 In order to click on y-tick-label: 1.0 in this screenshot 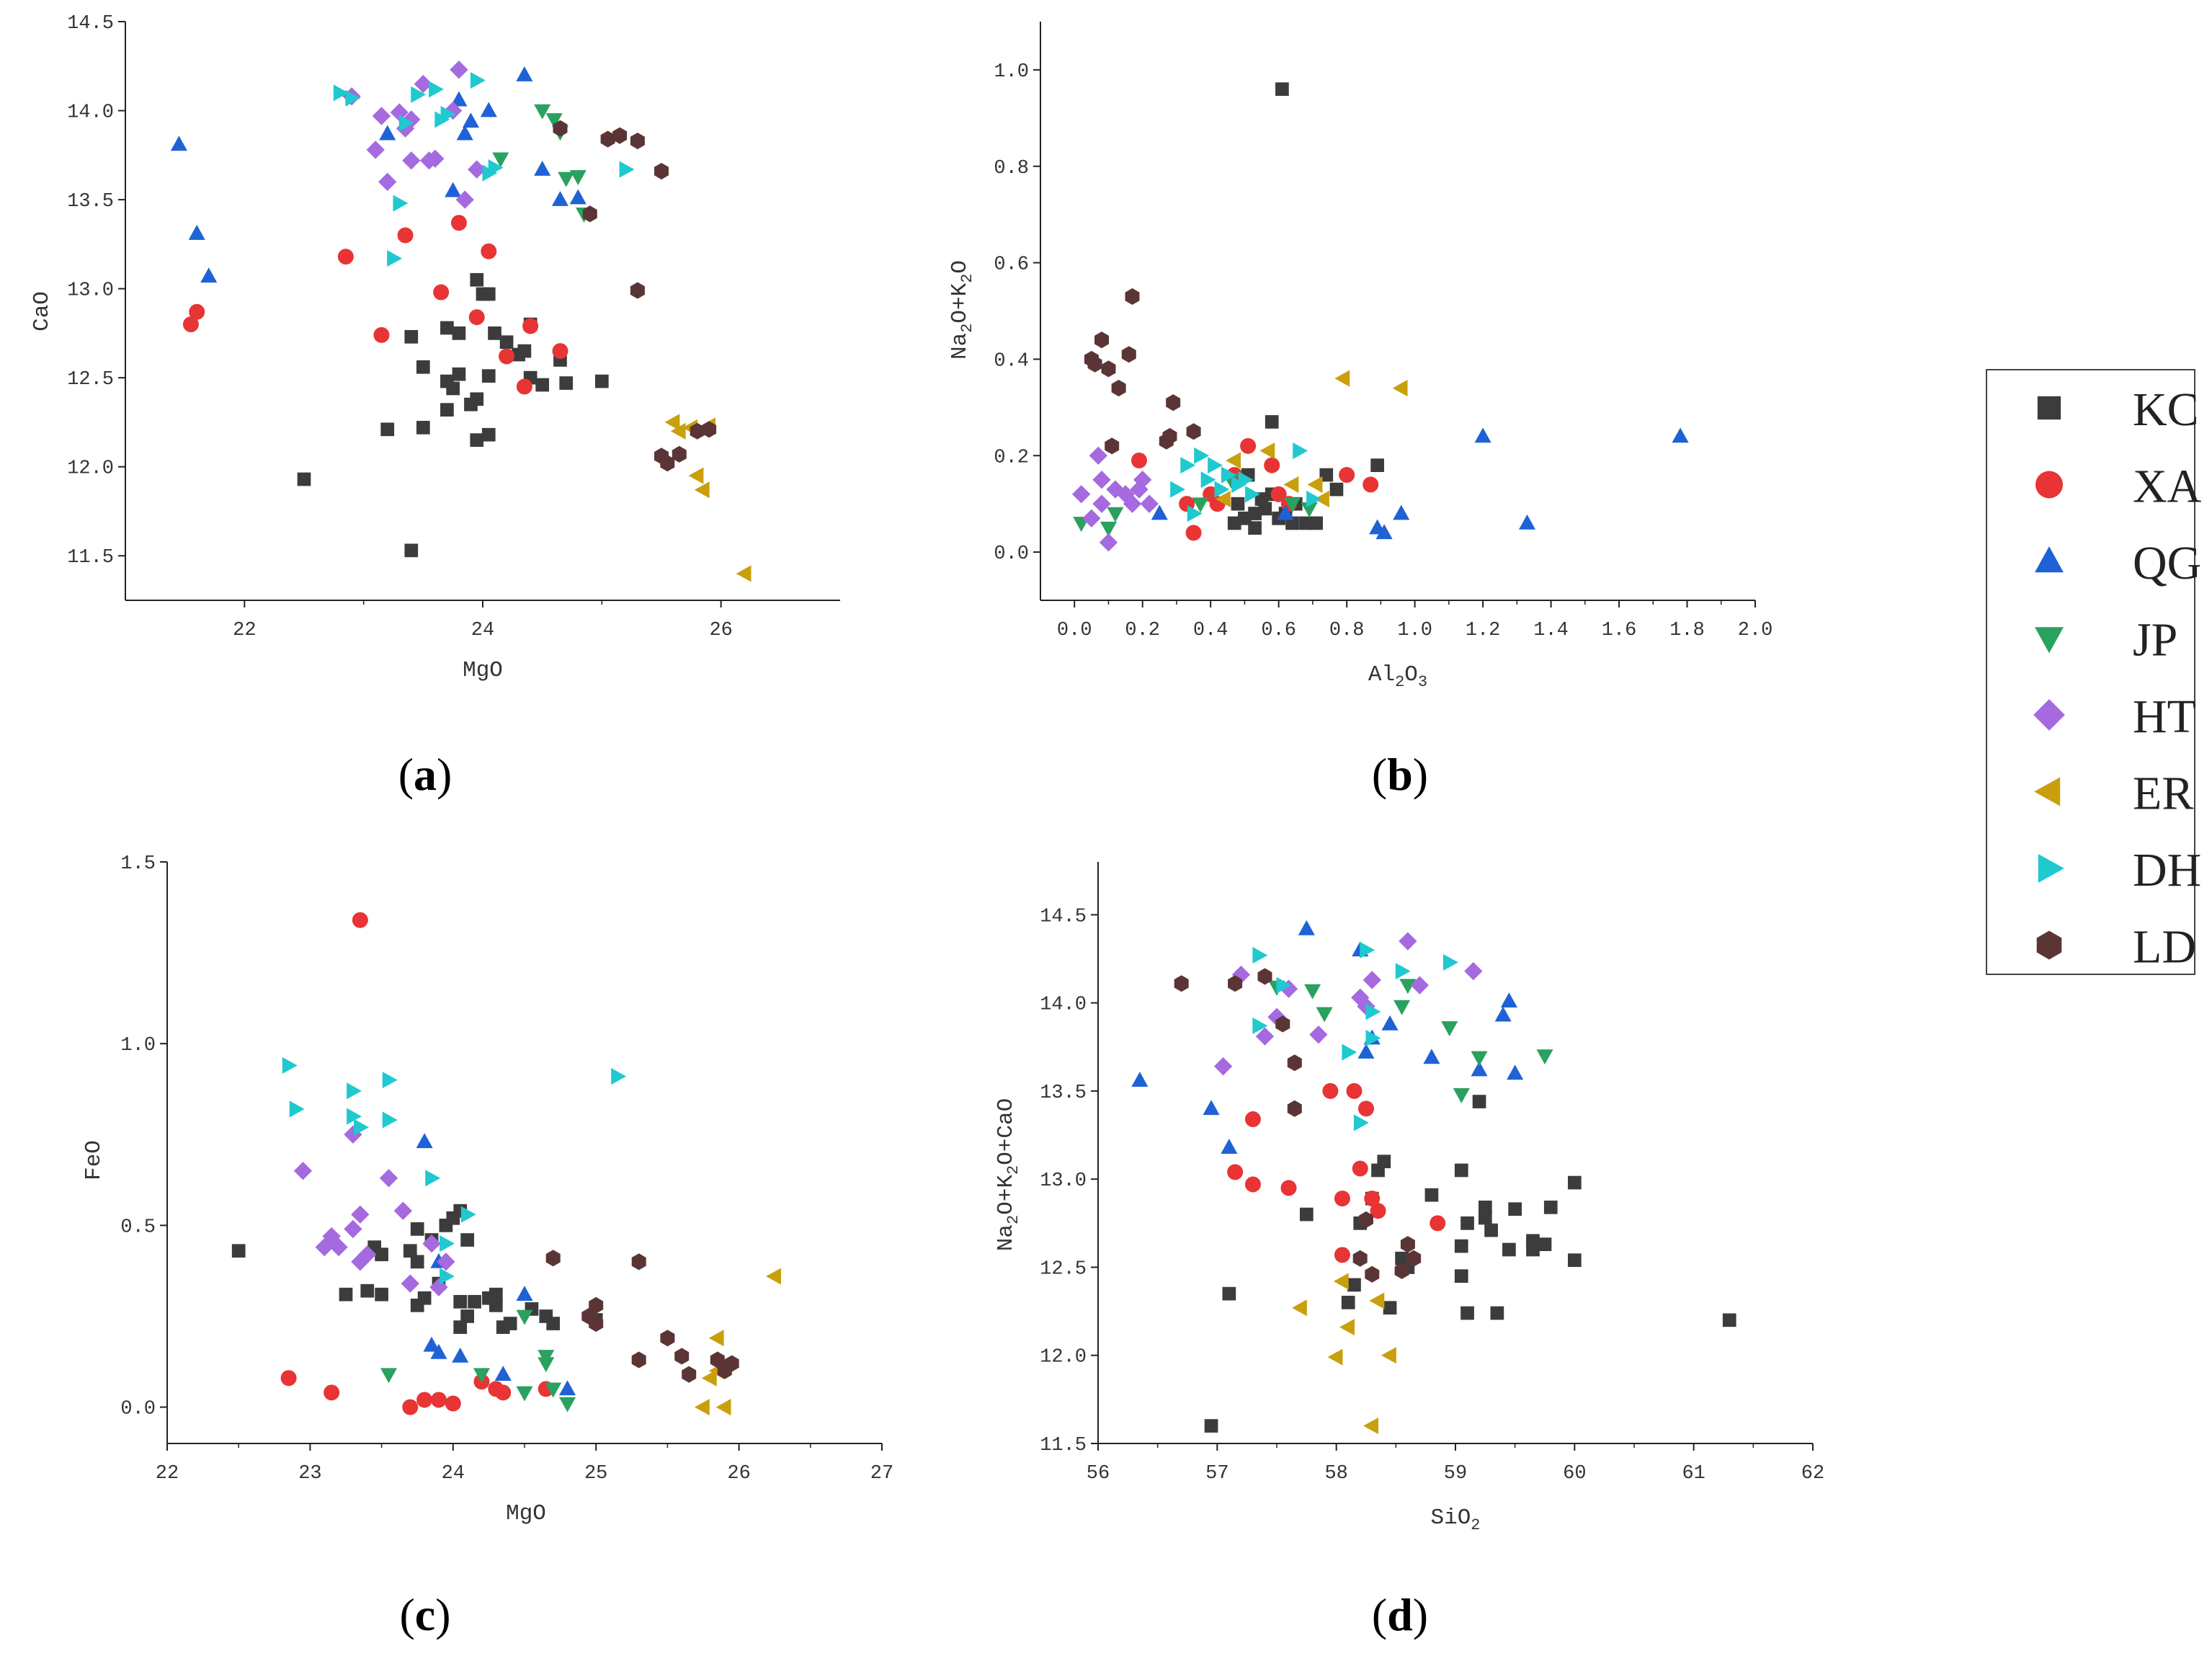, I will do `click(1012, 72)`.